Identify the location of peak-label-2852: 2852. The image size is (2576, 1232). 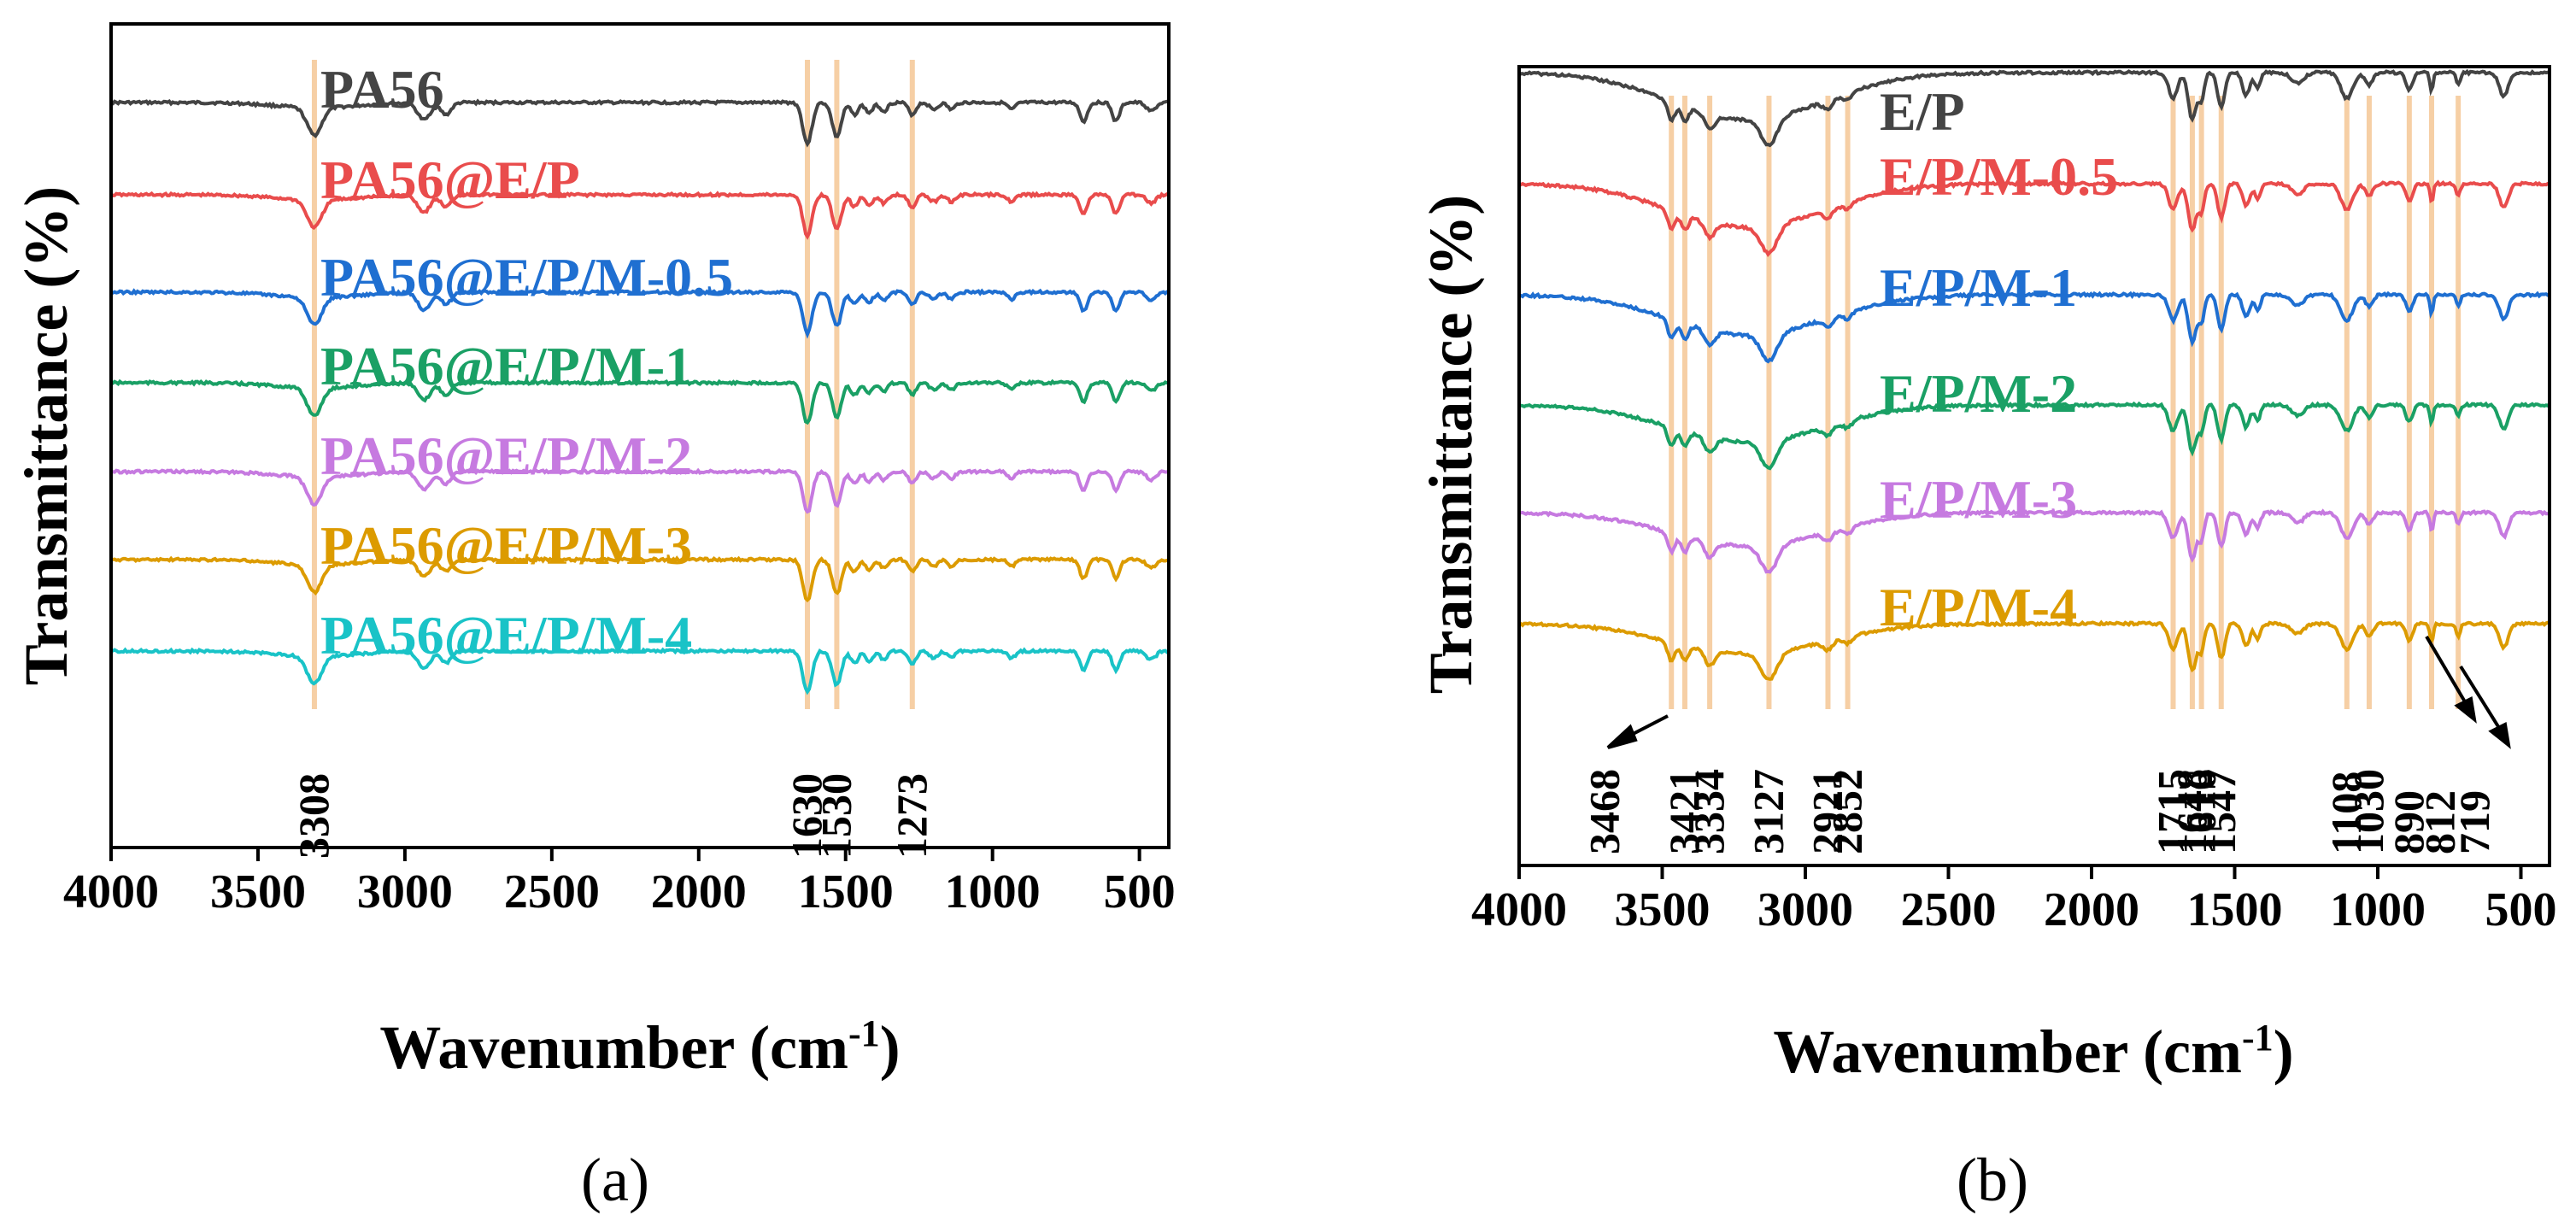
(1847, 811).